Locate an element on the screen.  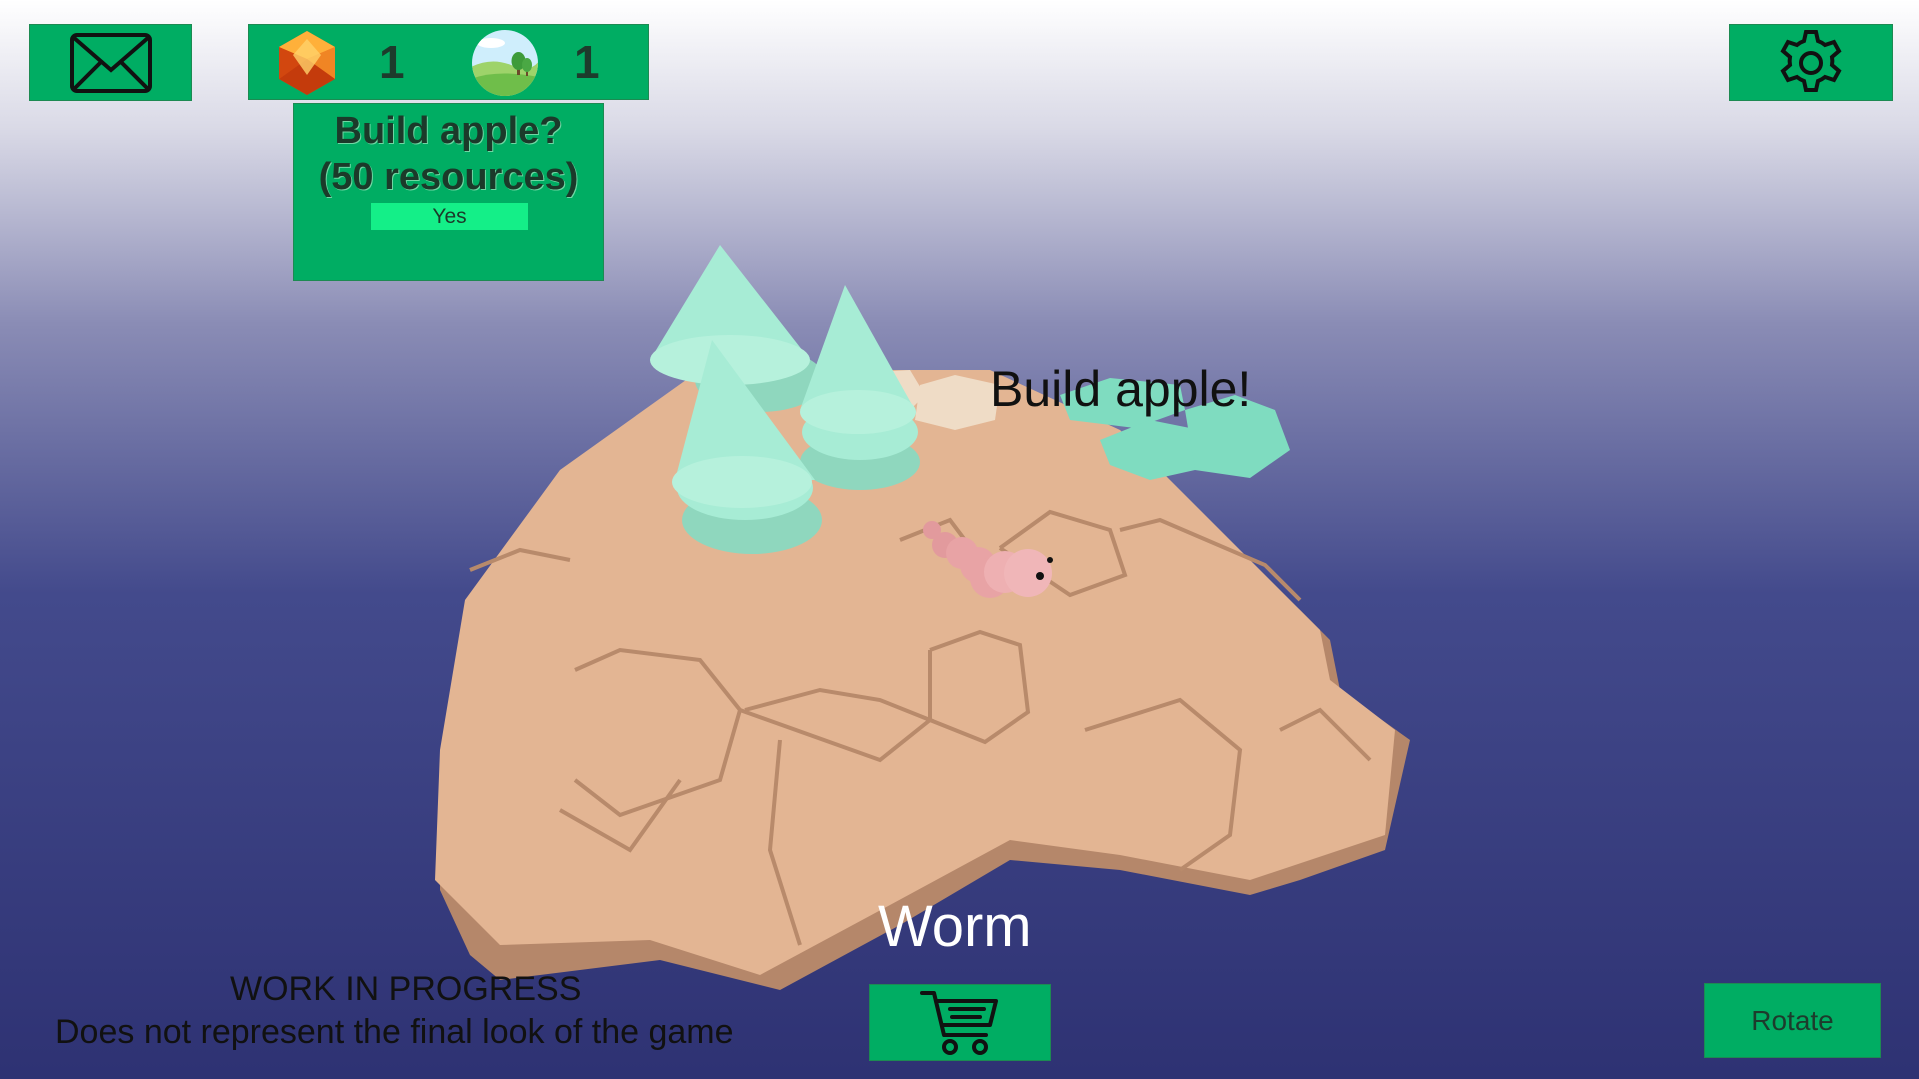
build-prompt-dialog: Build apple? (50 resources) Yes is located at coordinates (448, 192).